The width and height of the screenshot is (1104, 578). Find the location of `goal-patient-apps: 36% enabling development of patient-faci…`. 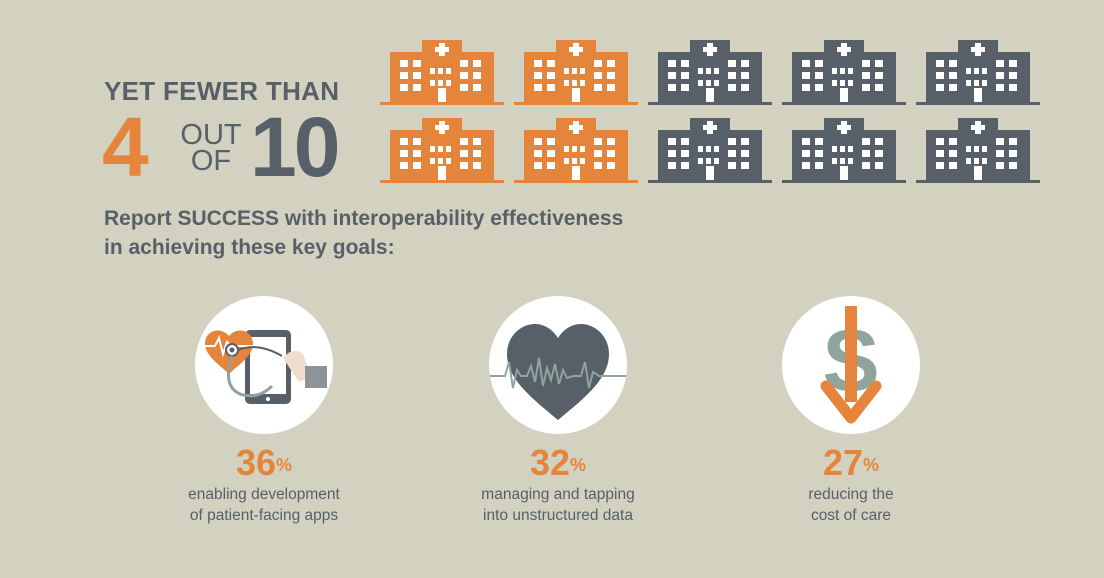

goal-patient-apps: 36% enabling development of patient-faci… is located at coordinates (264, 411).